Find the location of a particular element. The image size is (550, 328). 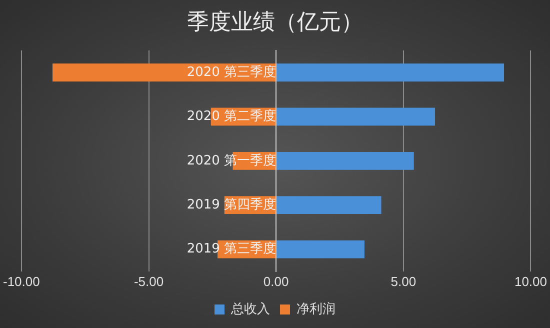

x-tick-label: 5.00 is located at coordinates (403, 281).